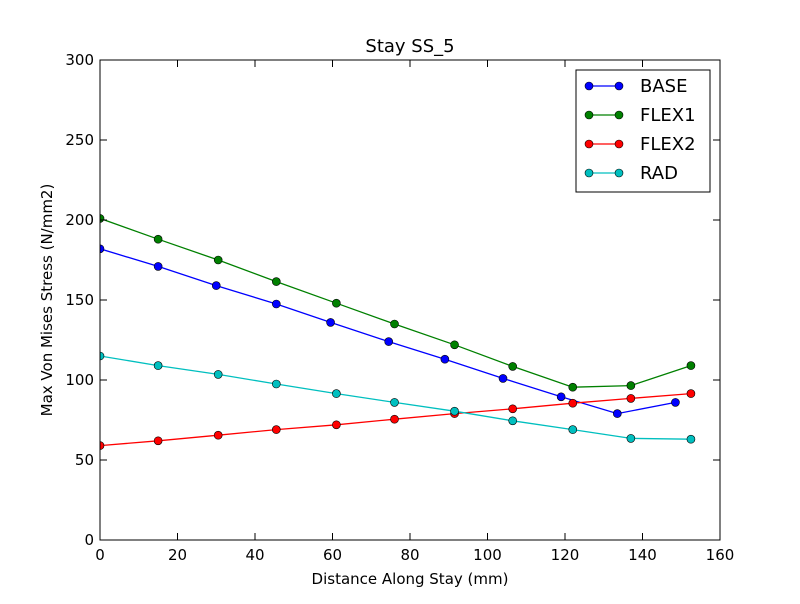  What do you see at coordinates (79, 220) in the screenshot?
I see `y-tick-label: 200` at bounding box center [79, 220].